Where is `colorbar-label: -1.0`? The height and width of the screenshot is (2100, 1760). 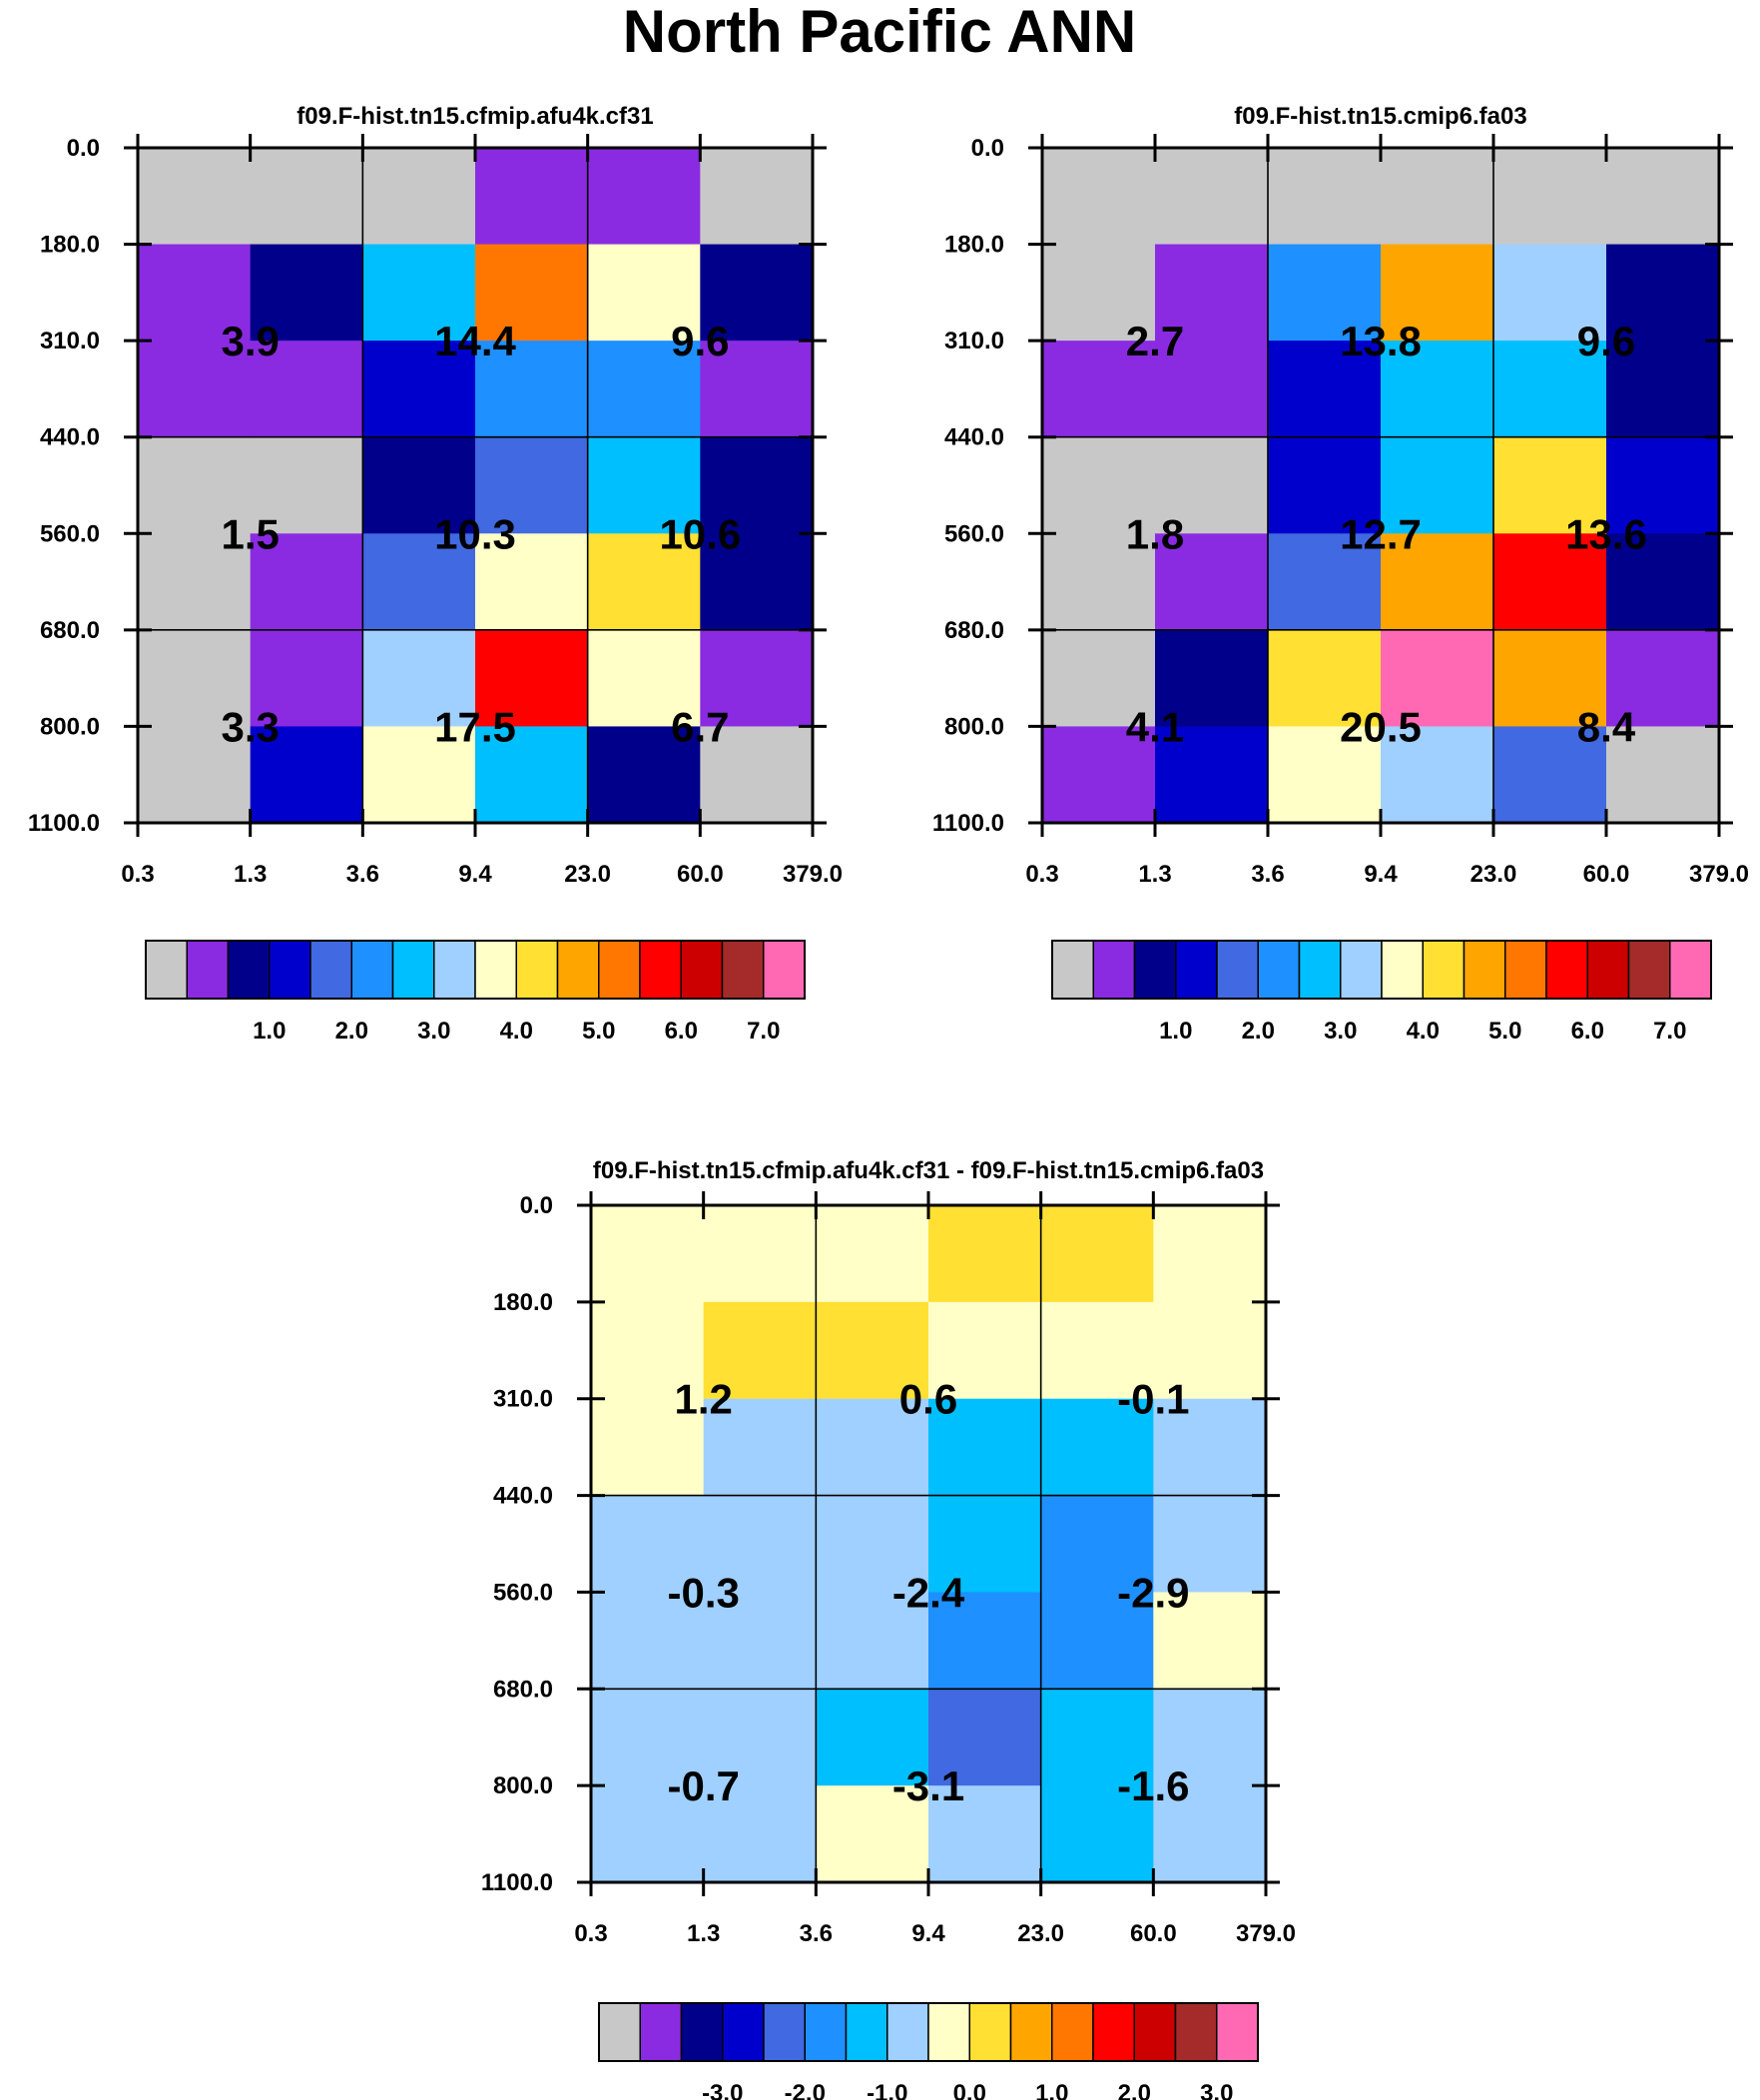
colorbar-label: -1.0 is located at coordinates (887, 2090).